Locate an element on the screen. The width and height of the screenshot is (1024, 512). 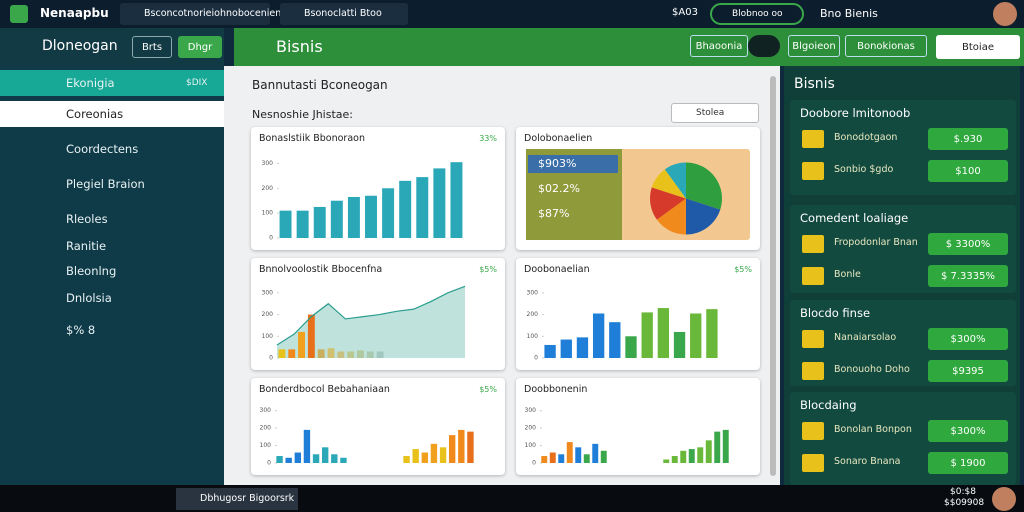
header-button: Btoiae is located at coordinates (978, 47).